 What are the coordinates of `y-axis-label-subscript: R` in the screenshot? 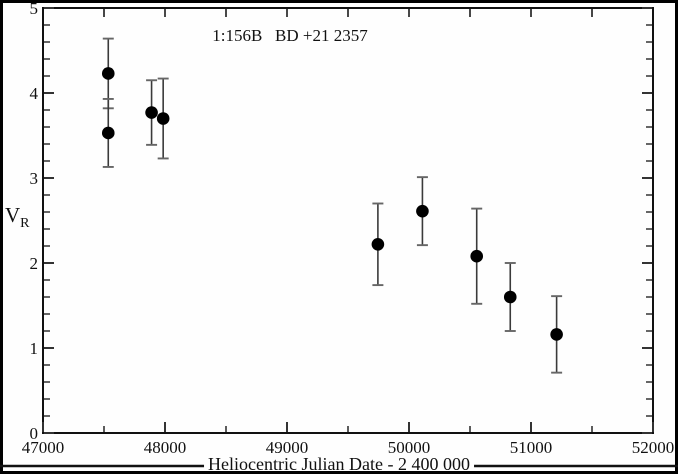 It's located at (25, 223).